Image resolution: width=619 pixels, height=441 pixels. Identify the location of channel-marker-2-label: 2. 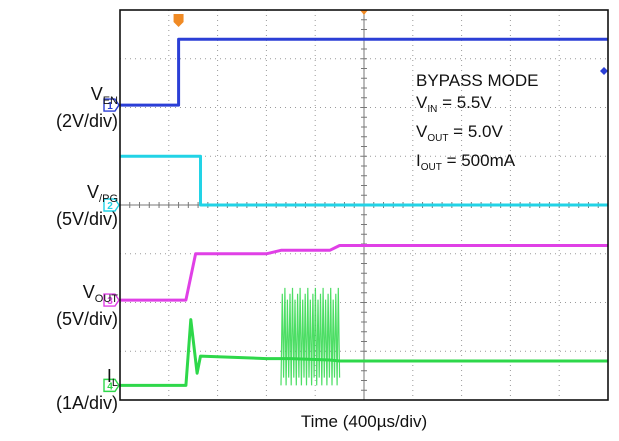
(110, 206).